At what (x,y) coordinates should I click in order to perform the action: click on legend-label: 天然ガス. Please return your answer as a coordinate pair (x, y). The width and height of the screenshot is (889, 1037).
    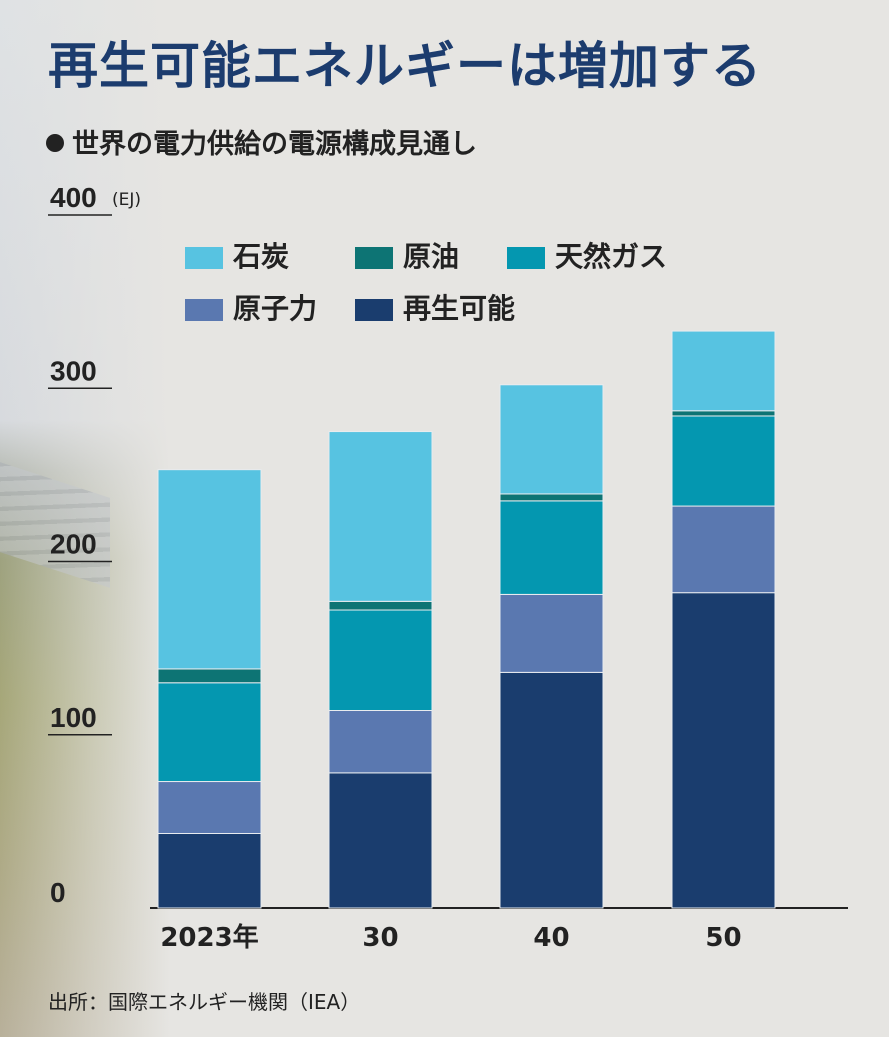
    Looking at the image, I should click on (611, 256).